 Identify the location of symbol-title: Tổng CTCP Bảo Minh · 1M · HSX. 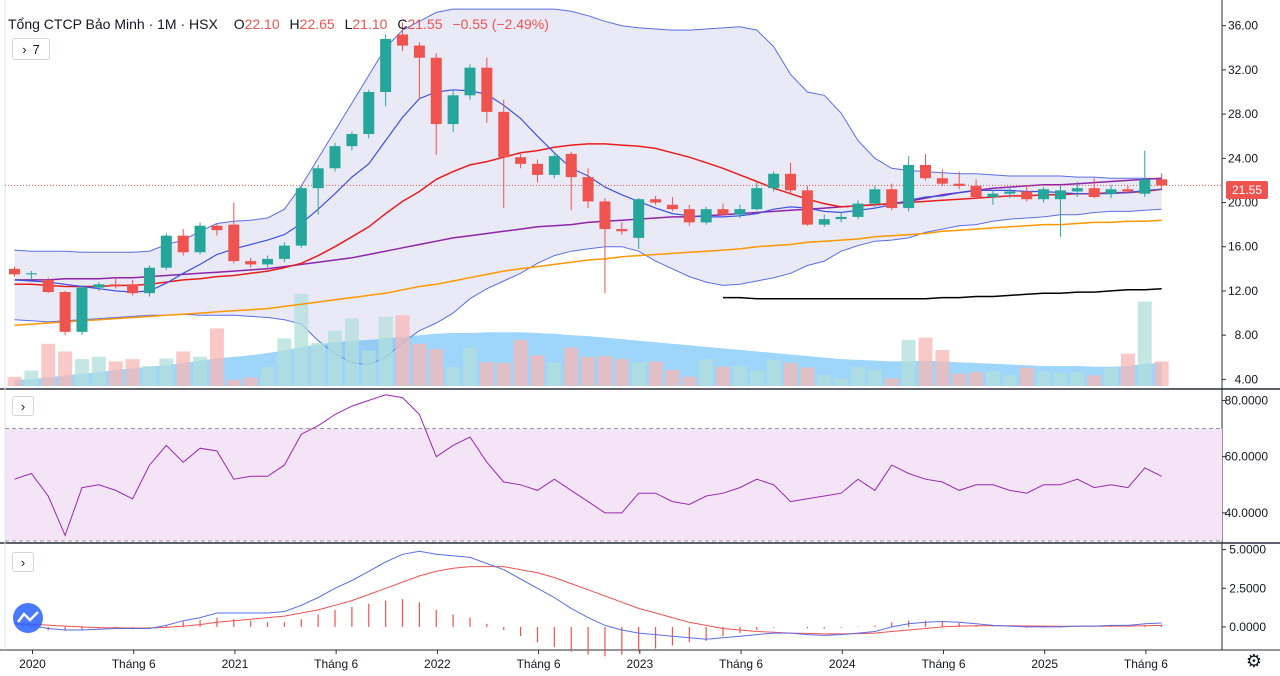
(113, 24).